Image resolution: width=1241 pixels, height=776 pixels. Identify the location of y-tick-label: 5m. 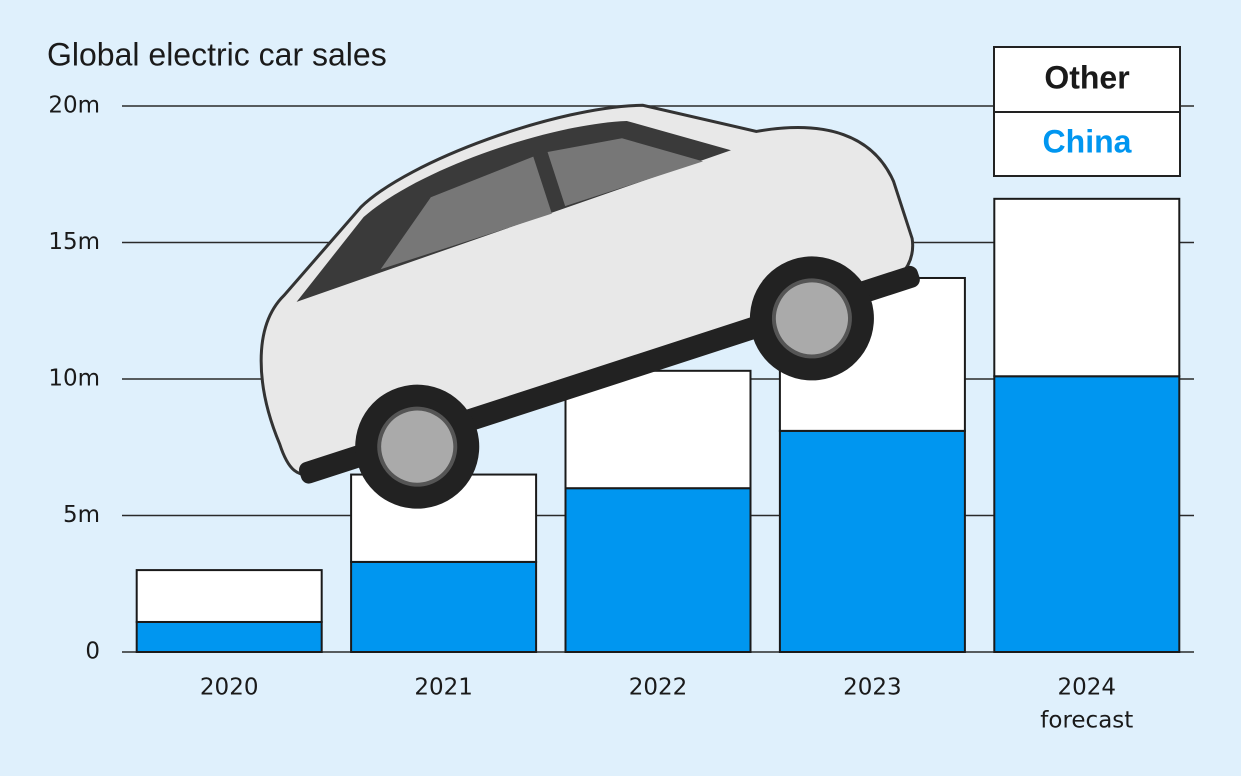
(81, 515).